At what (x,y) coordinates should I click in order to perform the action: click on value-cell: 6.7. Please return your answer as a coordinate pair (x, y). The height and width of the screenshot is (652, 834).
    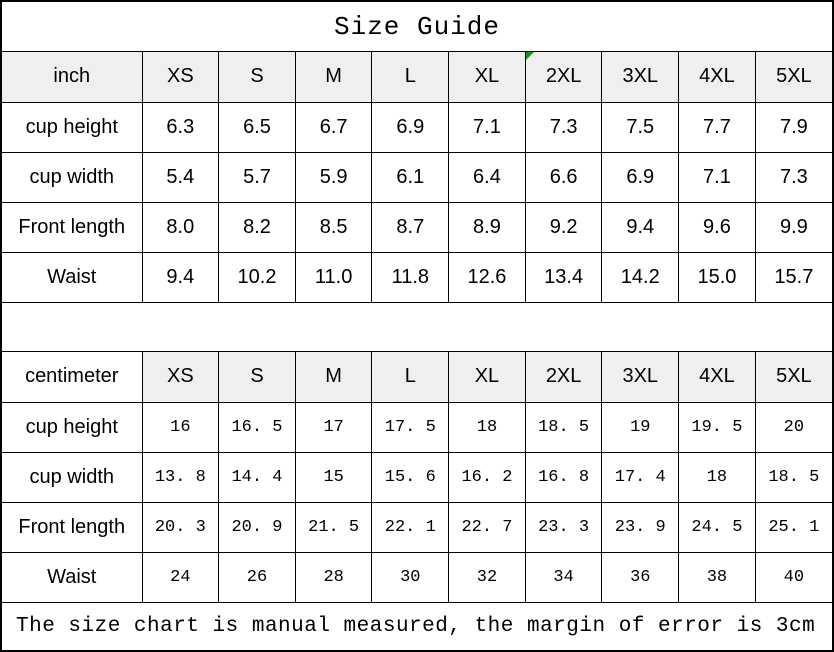
    Looking at the image, I should click on (333, 127).